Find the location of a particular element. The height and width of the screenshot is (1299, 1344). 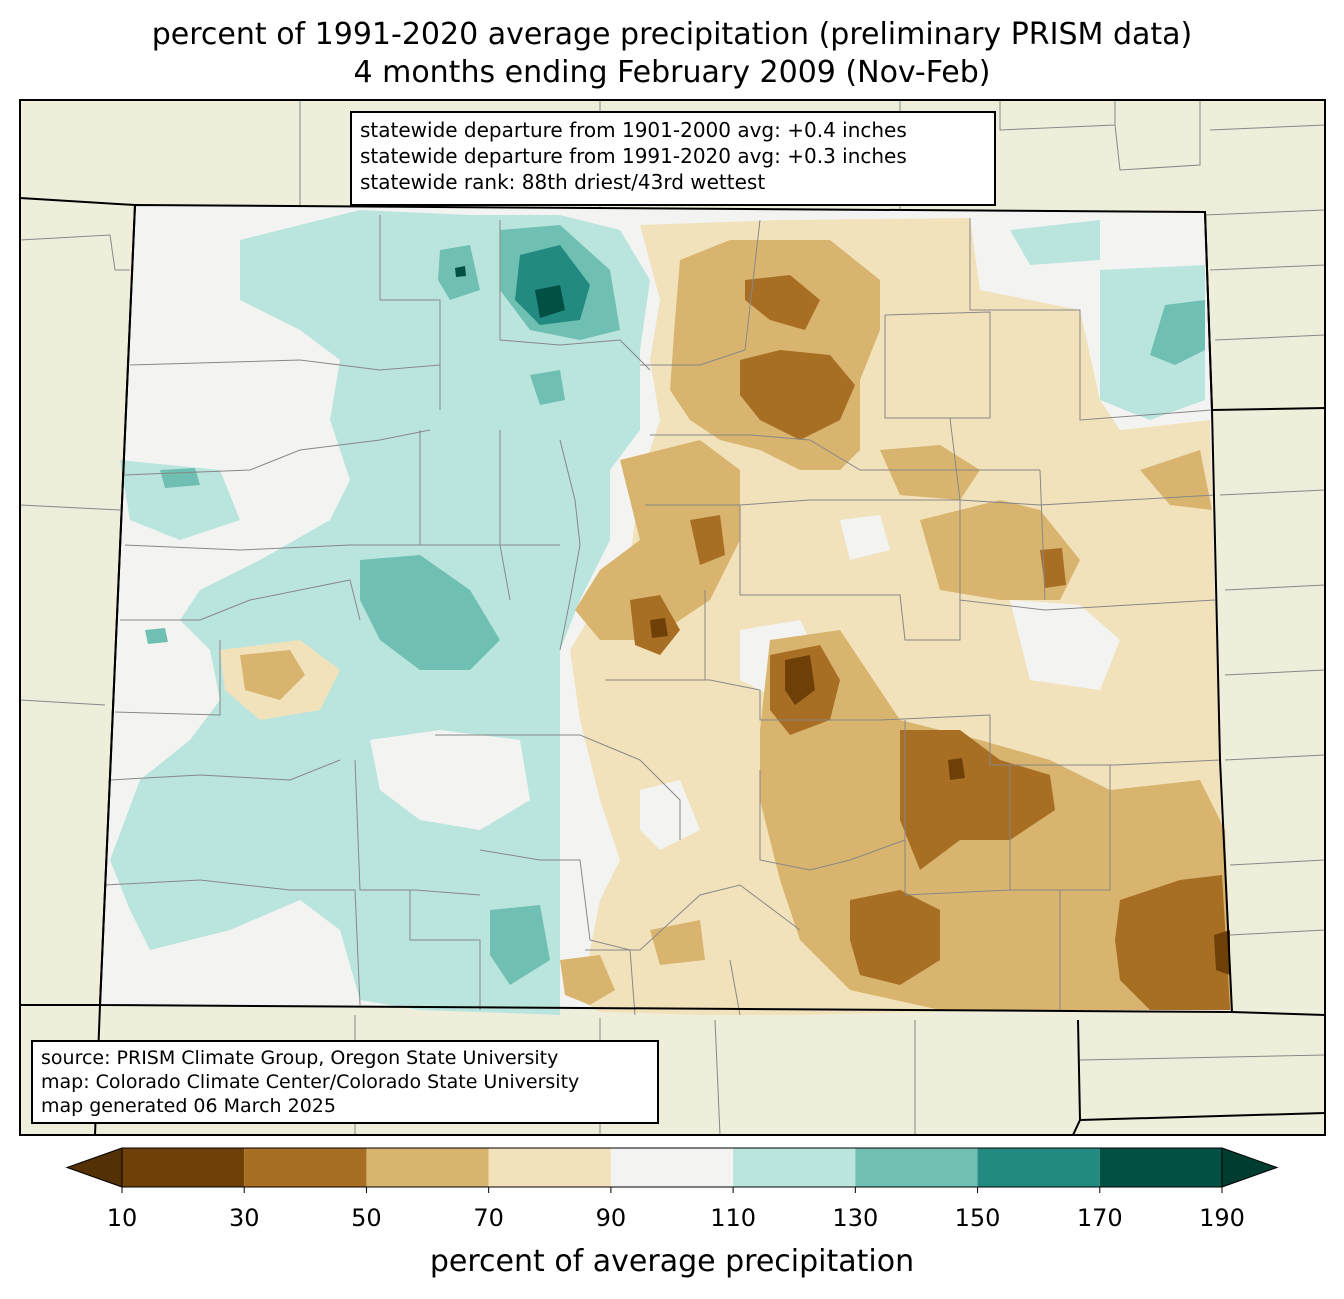

colorbar-tick-label: 90 is located at coordinates (611, 1218).